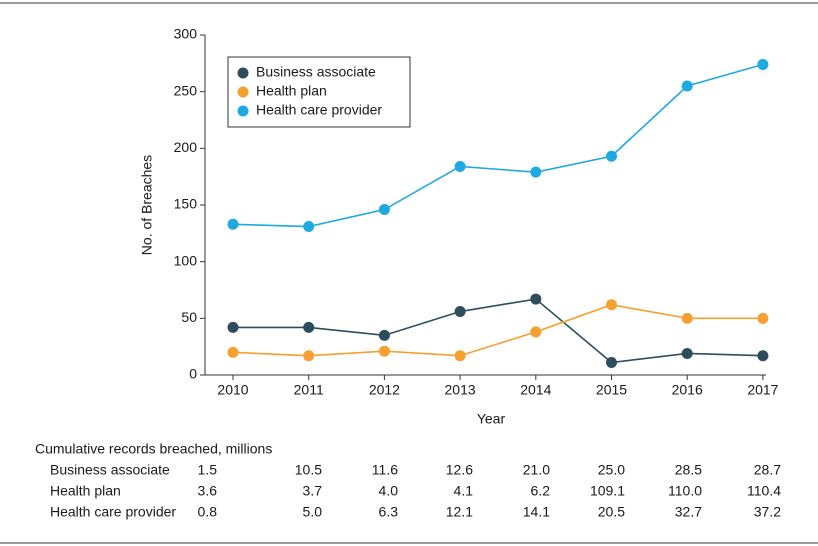 The image size is (818, 546). Describe the element at coordinates (687, 390) in the screenshot. I see `x-tick-label: 2016` at that location.